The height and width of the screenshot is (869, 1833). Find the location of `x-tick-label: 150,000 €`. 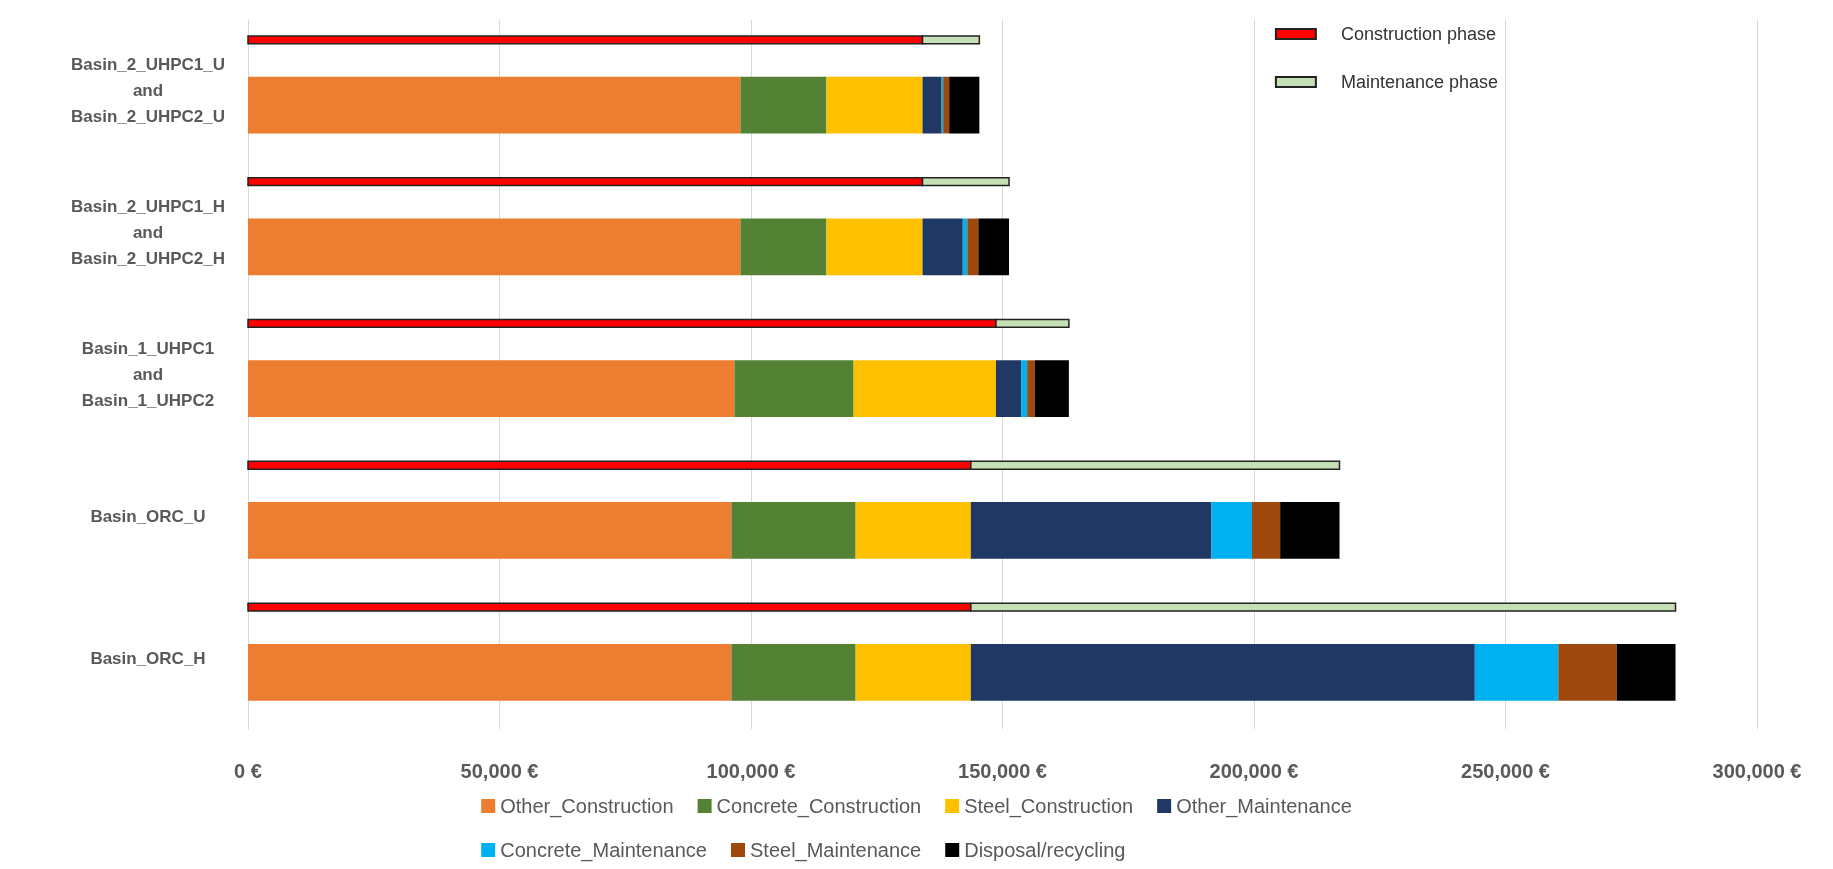

x-tick-label: 150,000 € is located at coordinates (1002, 771).